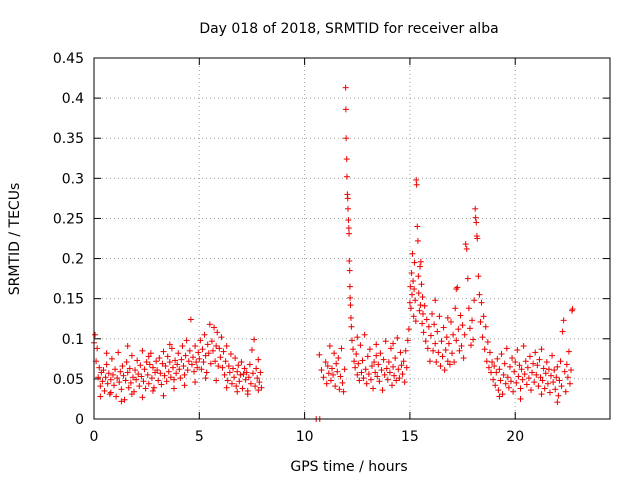 The image size is (640, 480). I want to click on x-tick-label: 20, so click(515, 437).